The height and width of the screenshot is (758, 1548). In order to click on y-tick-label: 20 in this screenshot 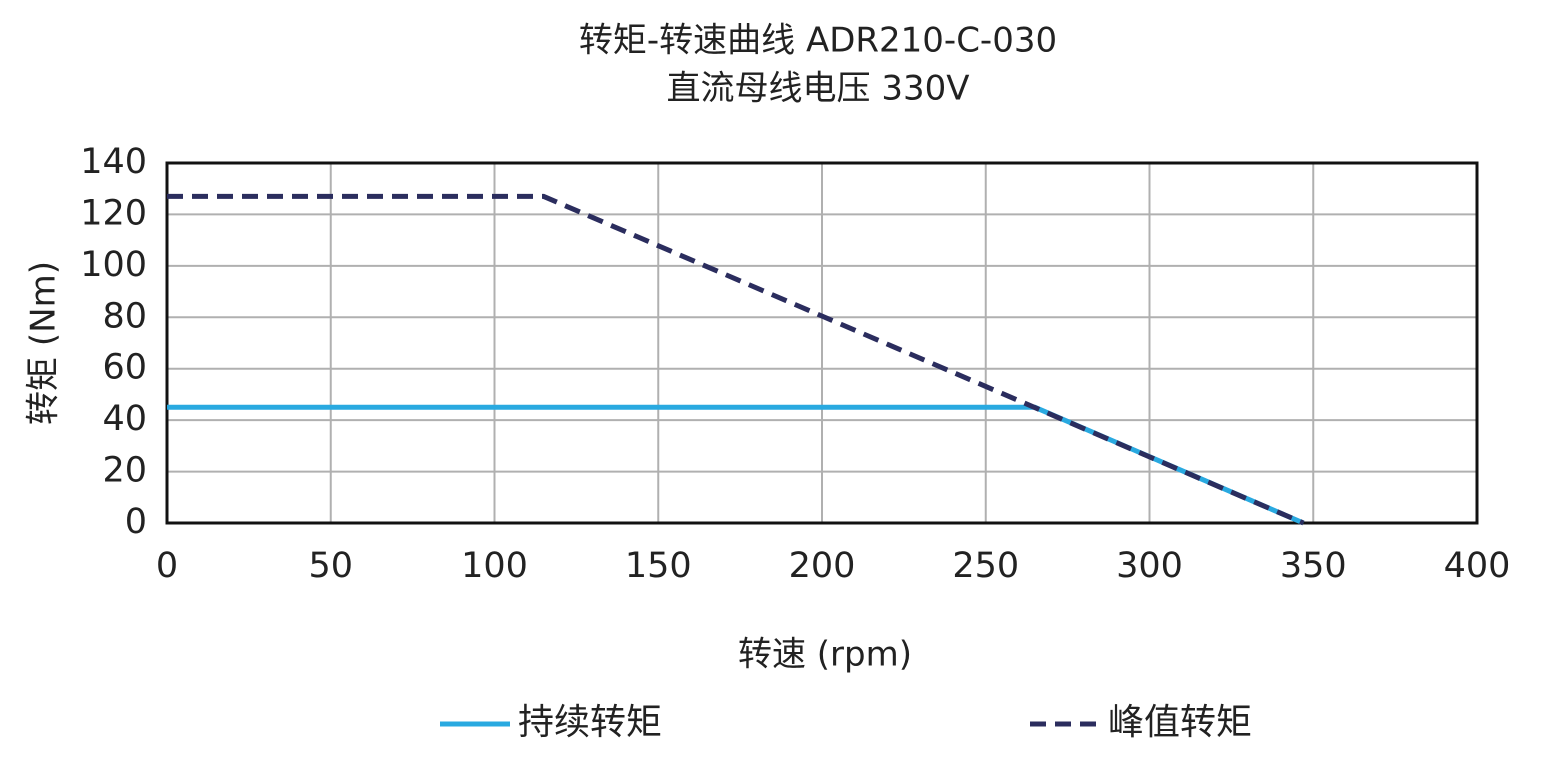, I will do `click(124, 471)`.